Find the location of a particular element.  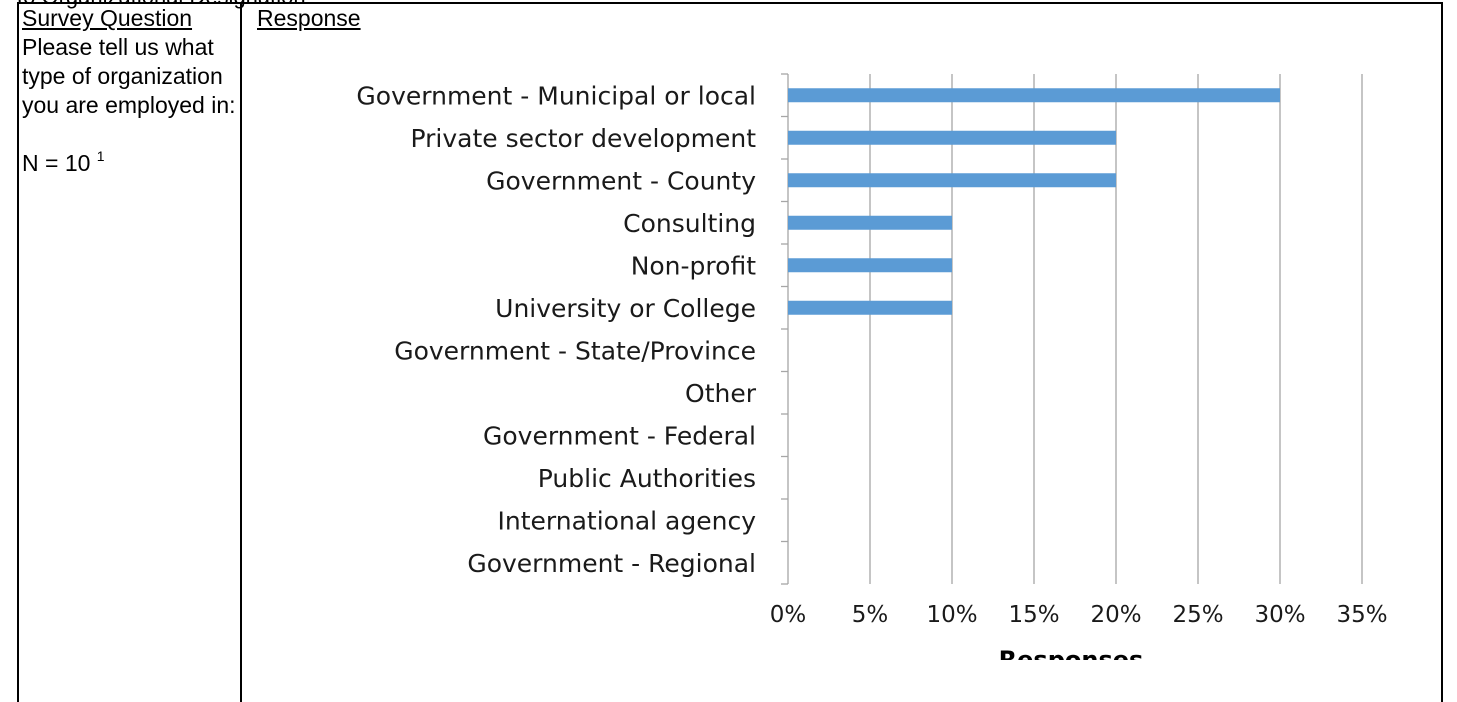

x-tick-label: 10% is located at coordinates (951, 615).